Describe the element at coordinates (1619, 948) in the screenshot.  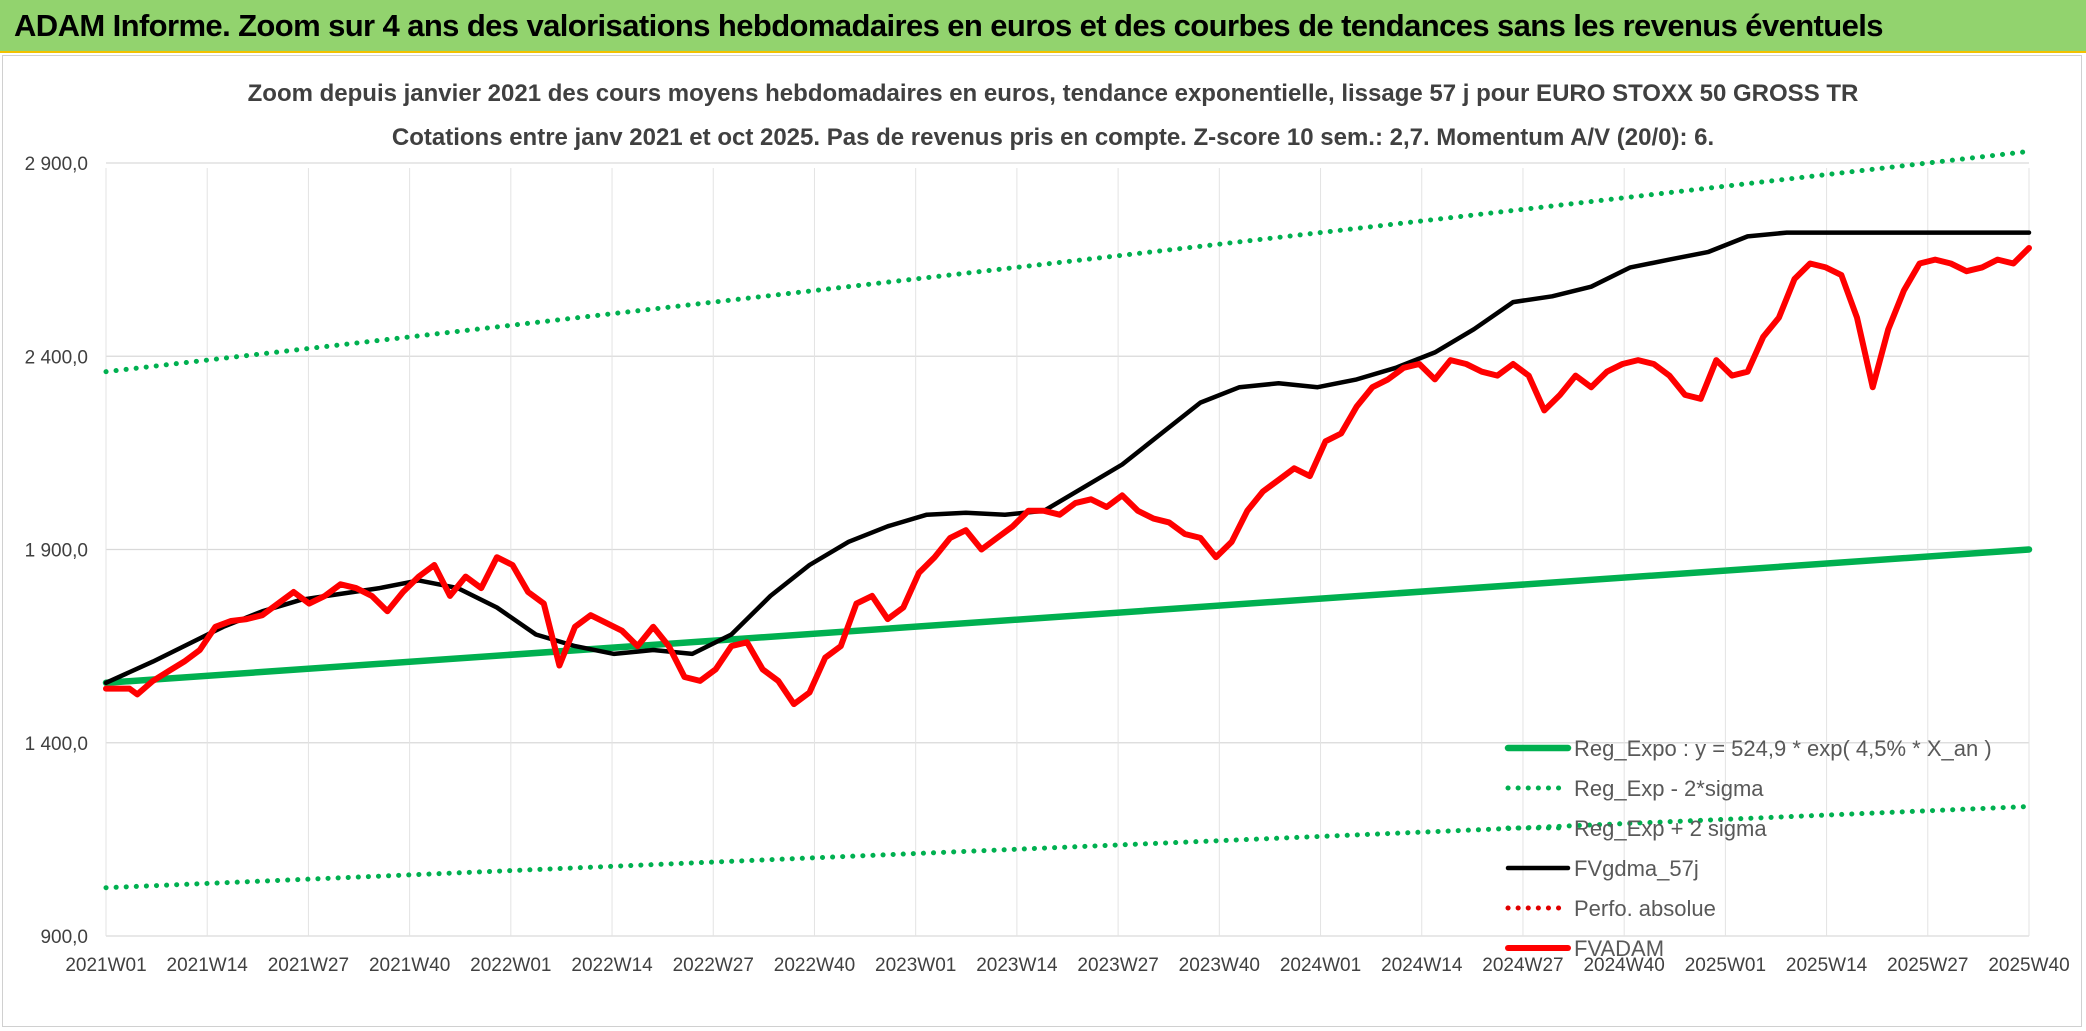
I see `legend-label: FVADAM` at that location.